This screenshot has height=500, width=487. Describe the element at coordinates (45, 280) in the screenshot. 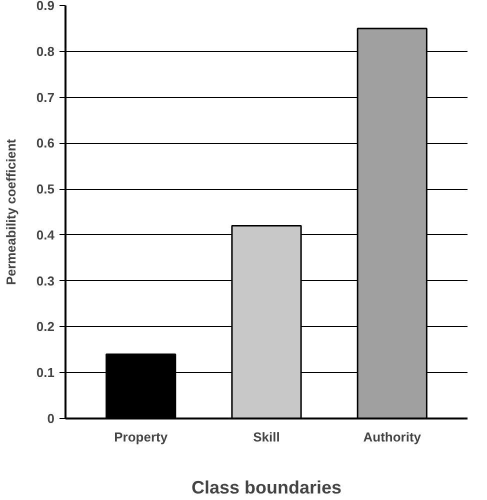

I see `y-tick-label: 0.3` at that location.